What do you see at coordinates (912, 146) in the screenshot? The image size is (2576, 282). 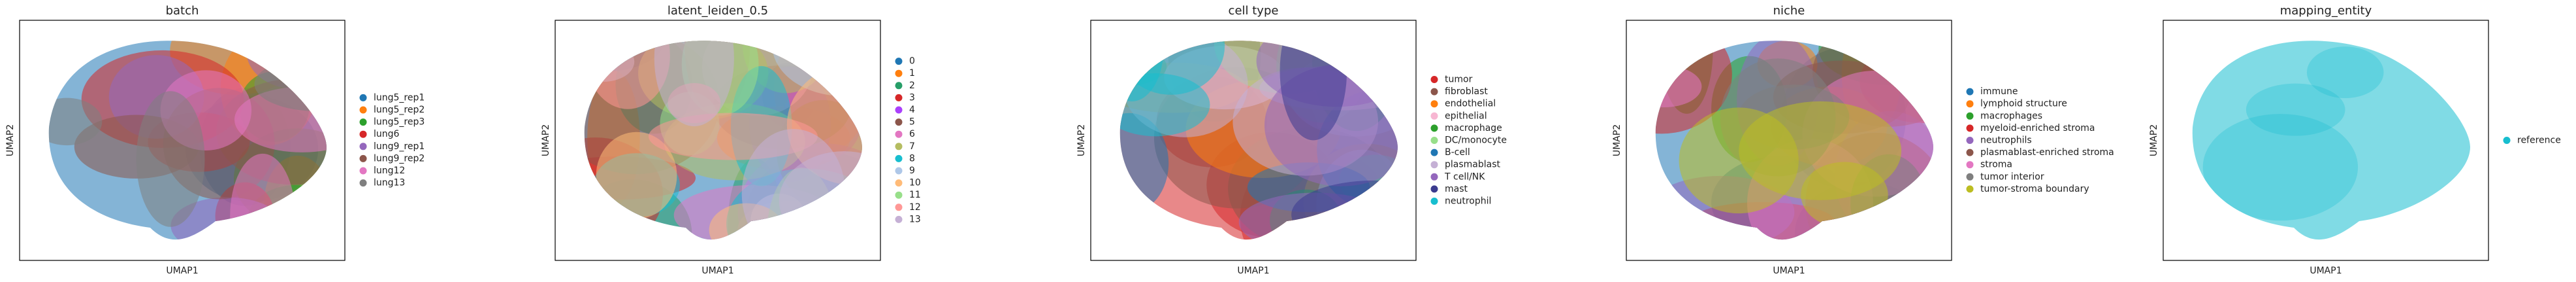 I see `legend-label: 7` at bounding box center [912, 146].